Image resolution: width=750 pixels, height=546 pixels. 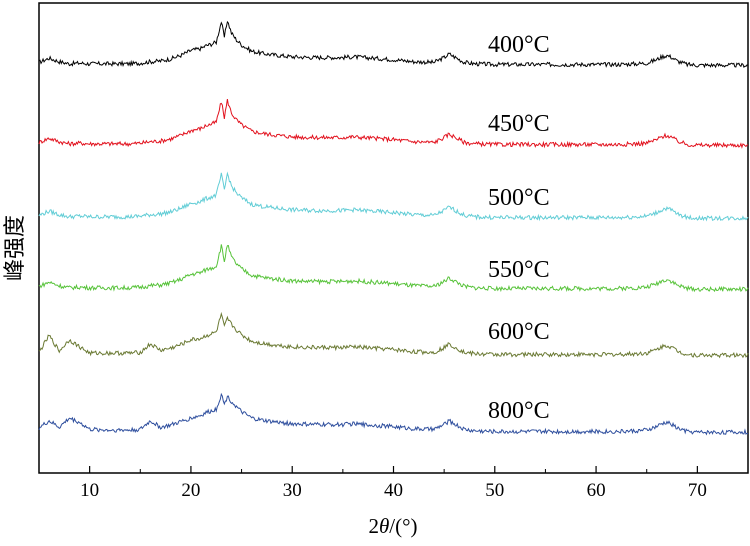 I want to click on x-tick-label-60: 60, so click(x=596, y=490).